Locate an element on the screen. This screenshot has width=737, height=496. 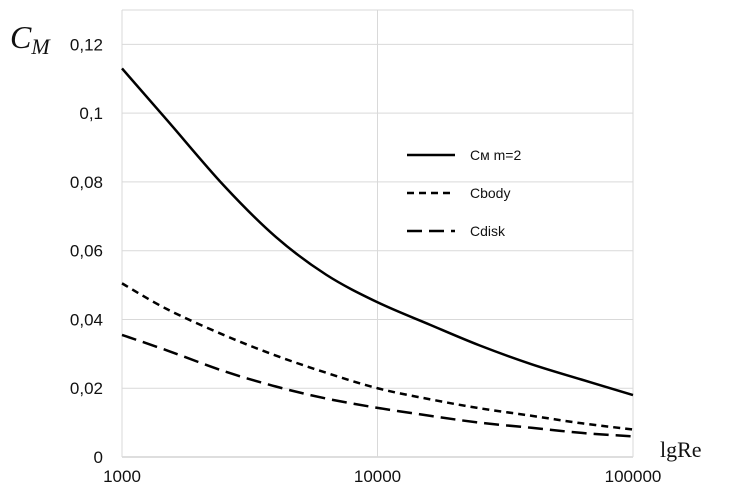
y-tick-label: 0,12 is located at coordinates (86, 44).